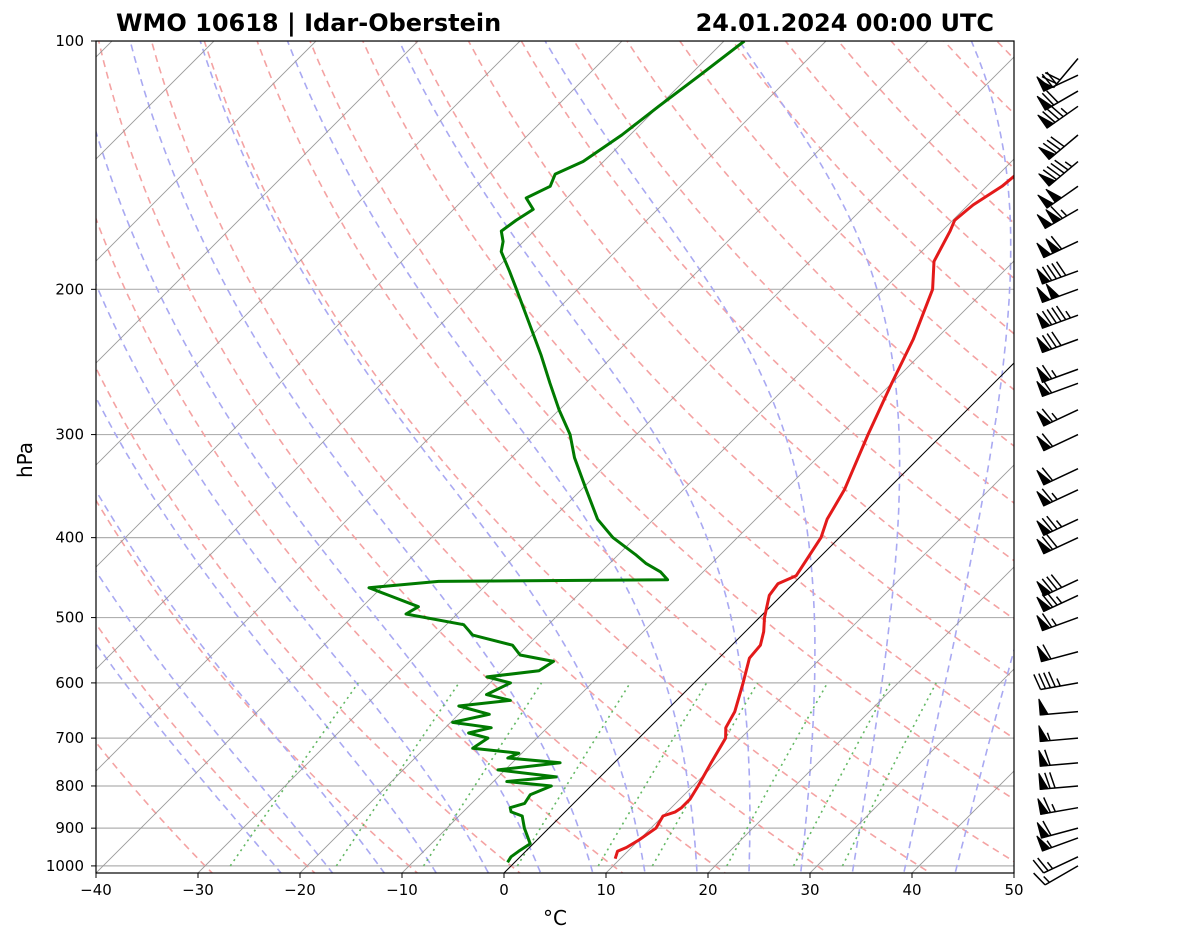  What do you see at coordinates (25, 460) in the screenshot?
I see `y-axis-label: hPa` at bounding box center [25, 460].